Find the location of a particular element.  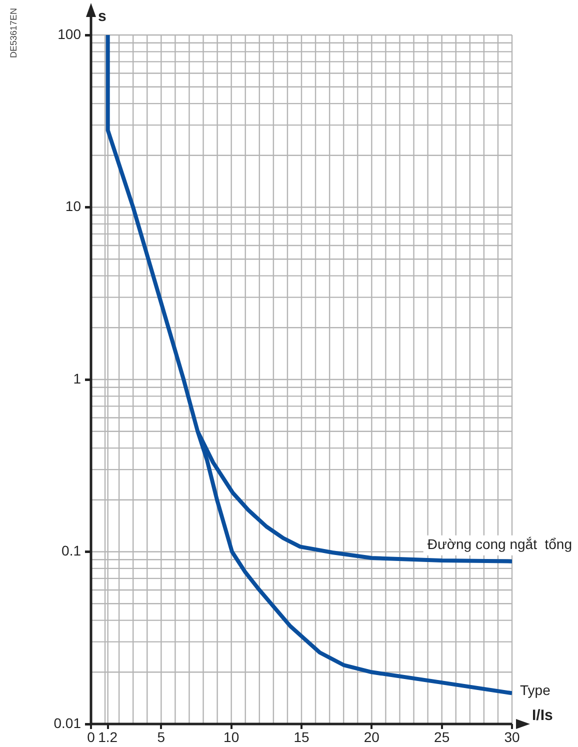

series-label: Type is located at coordinates (535, 690).